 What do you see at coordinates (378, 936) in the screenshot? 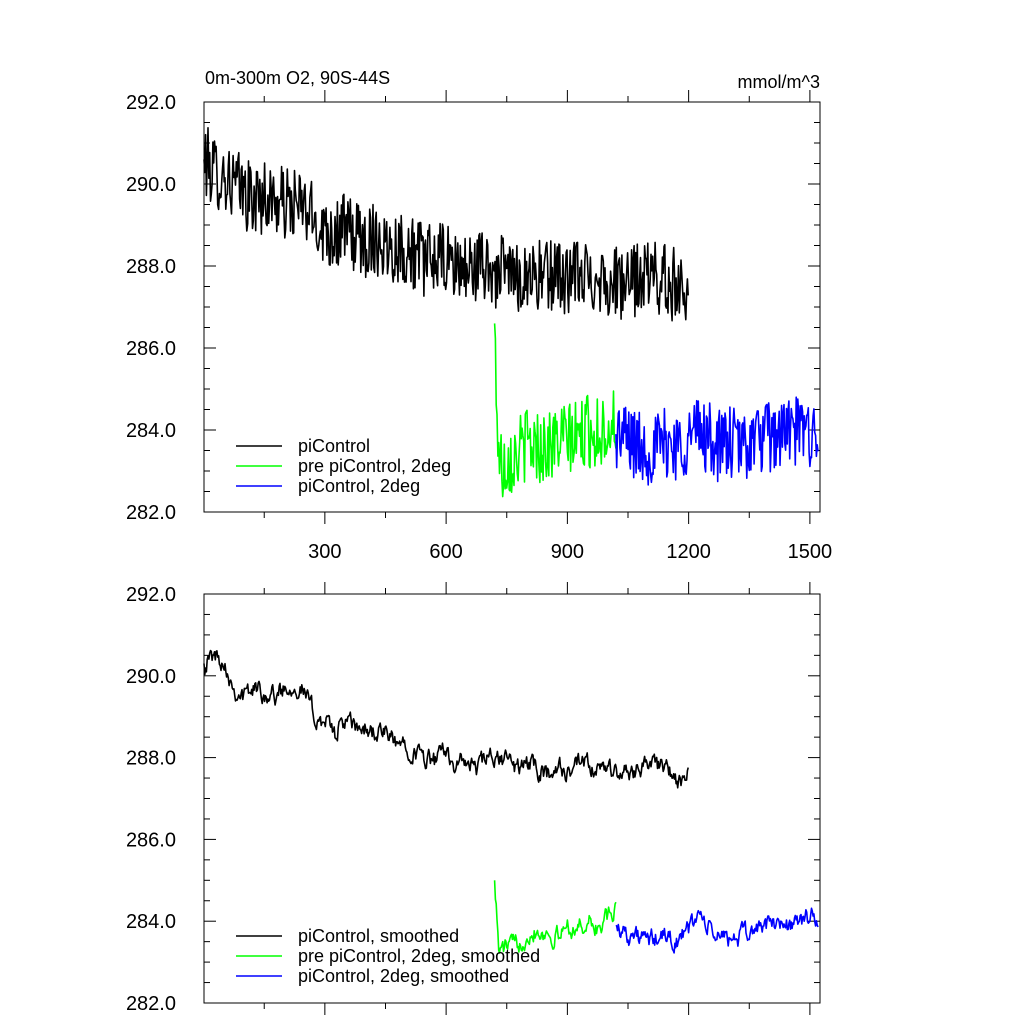
I see `legend-label: piControl, smoothed` at bounding box center [378, 936].